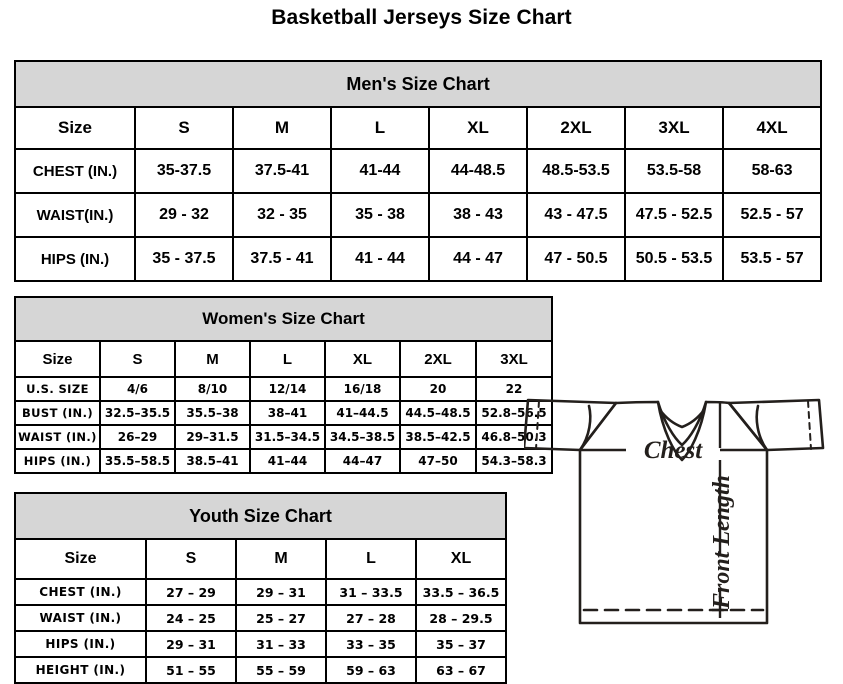 The image size is (843, 684). I want to click on chest-label: Chest, so click(673, 450).